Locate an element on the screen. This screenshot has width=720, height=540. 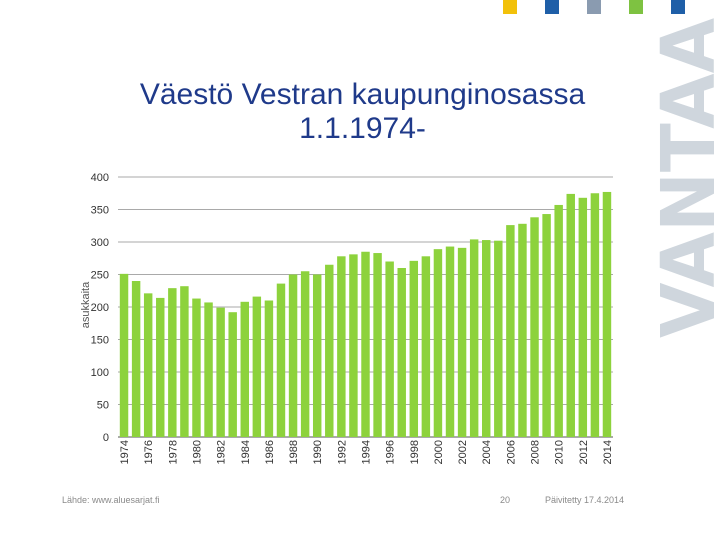
bar-2003 is located at coordinates (474, 338).